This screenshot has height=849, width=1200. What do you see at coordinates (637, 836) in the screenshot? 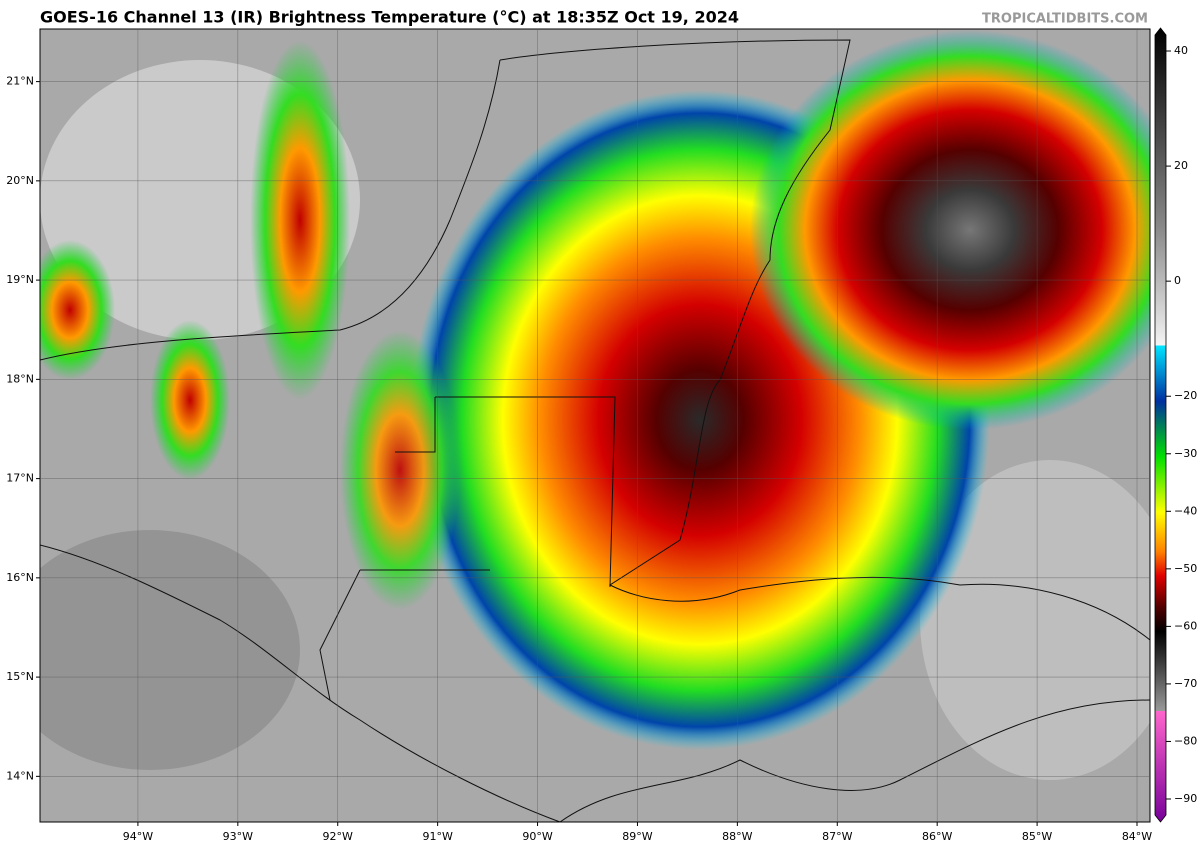
I see `lon-label: 89°W` at bounding box center [637, 836].